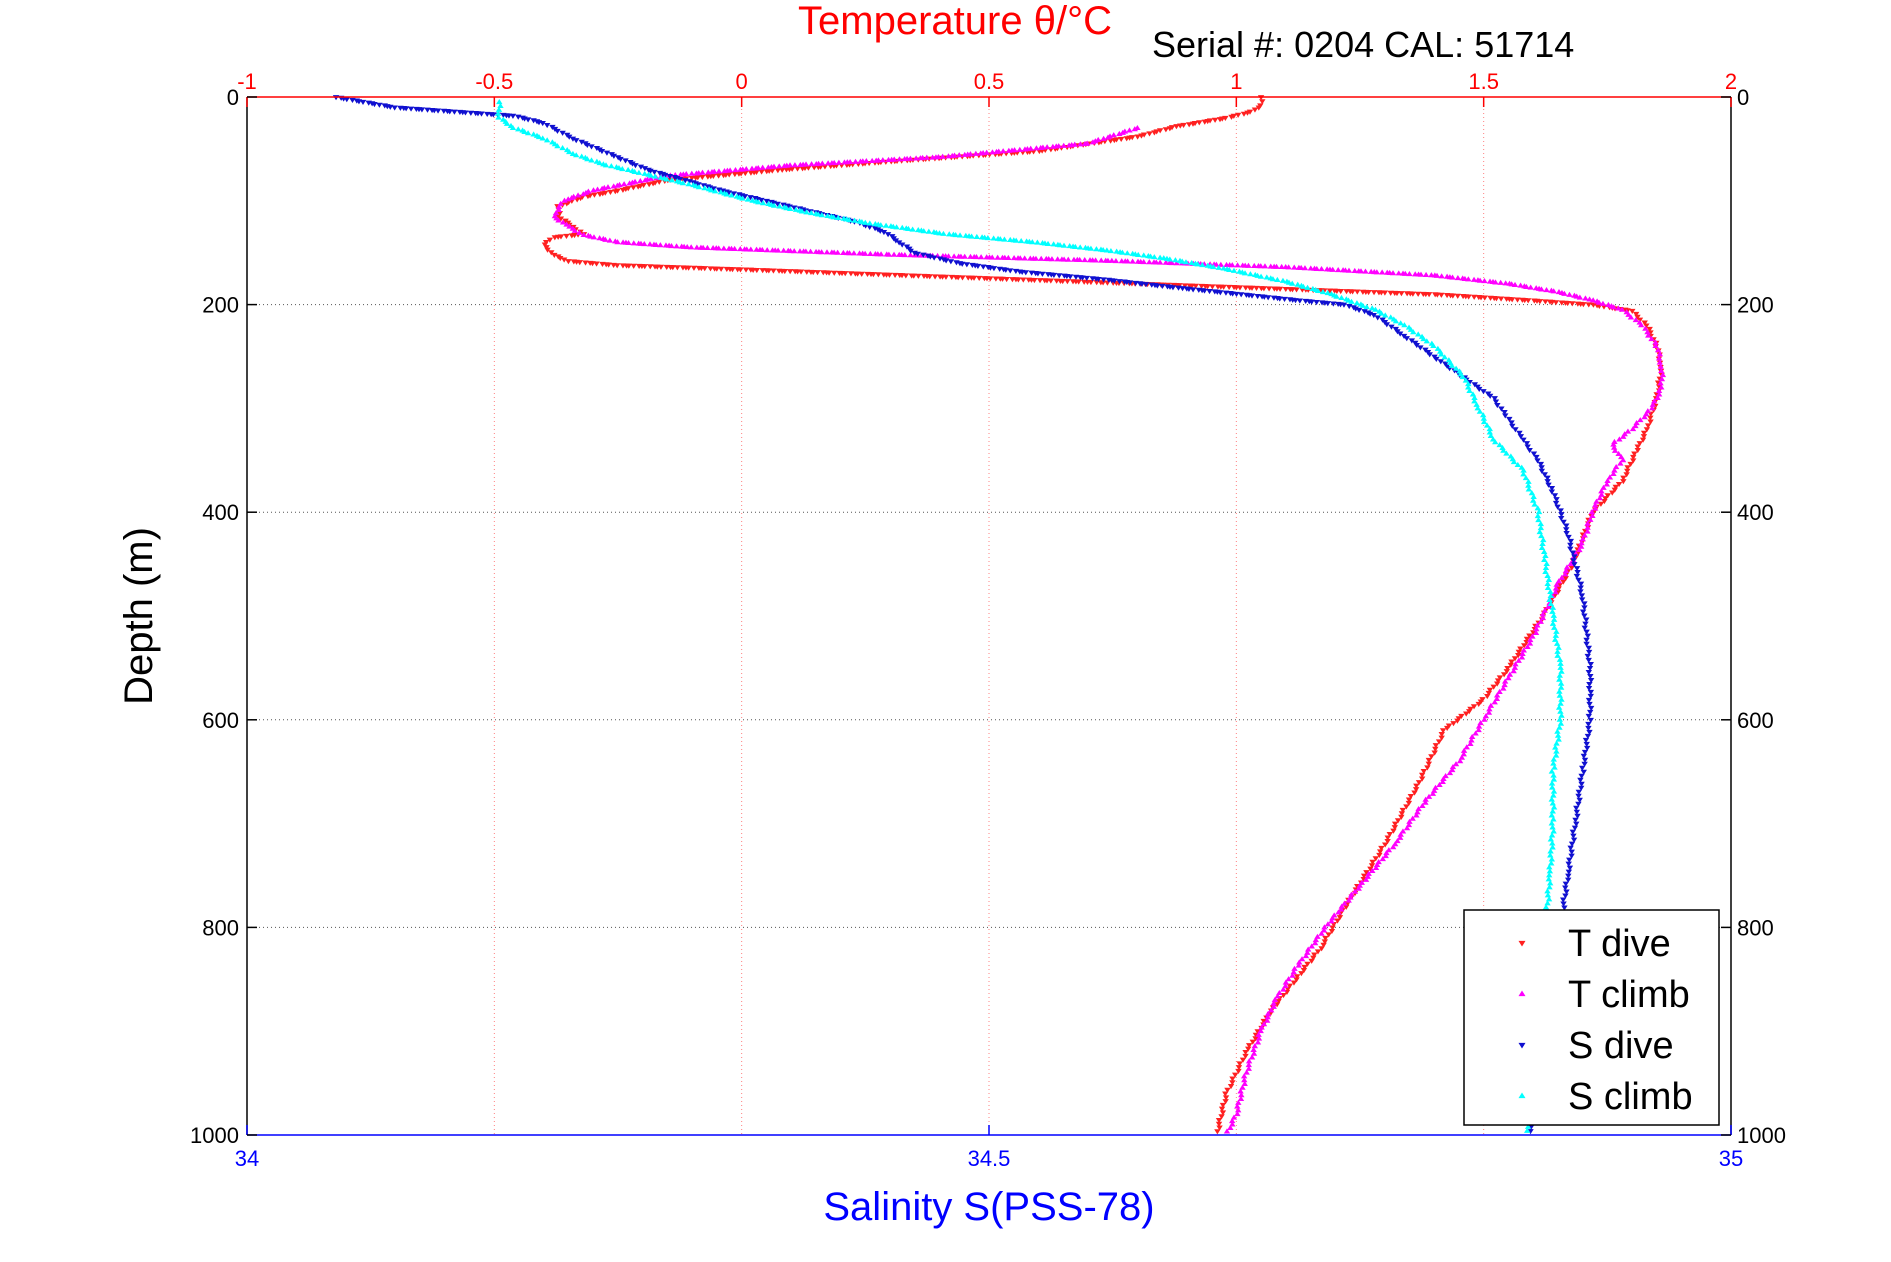 This screenshot has height=1262, width=1891. I want to click on top-tick-label: -1, so click(247, 81).